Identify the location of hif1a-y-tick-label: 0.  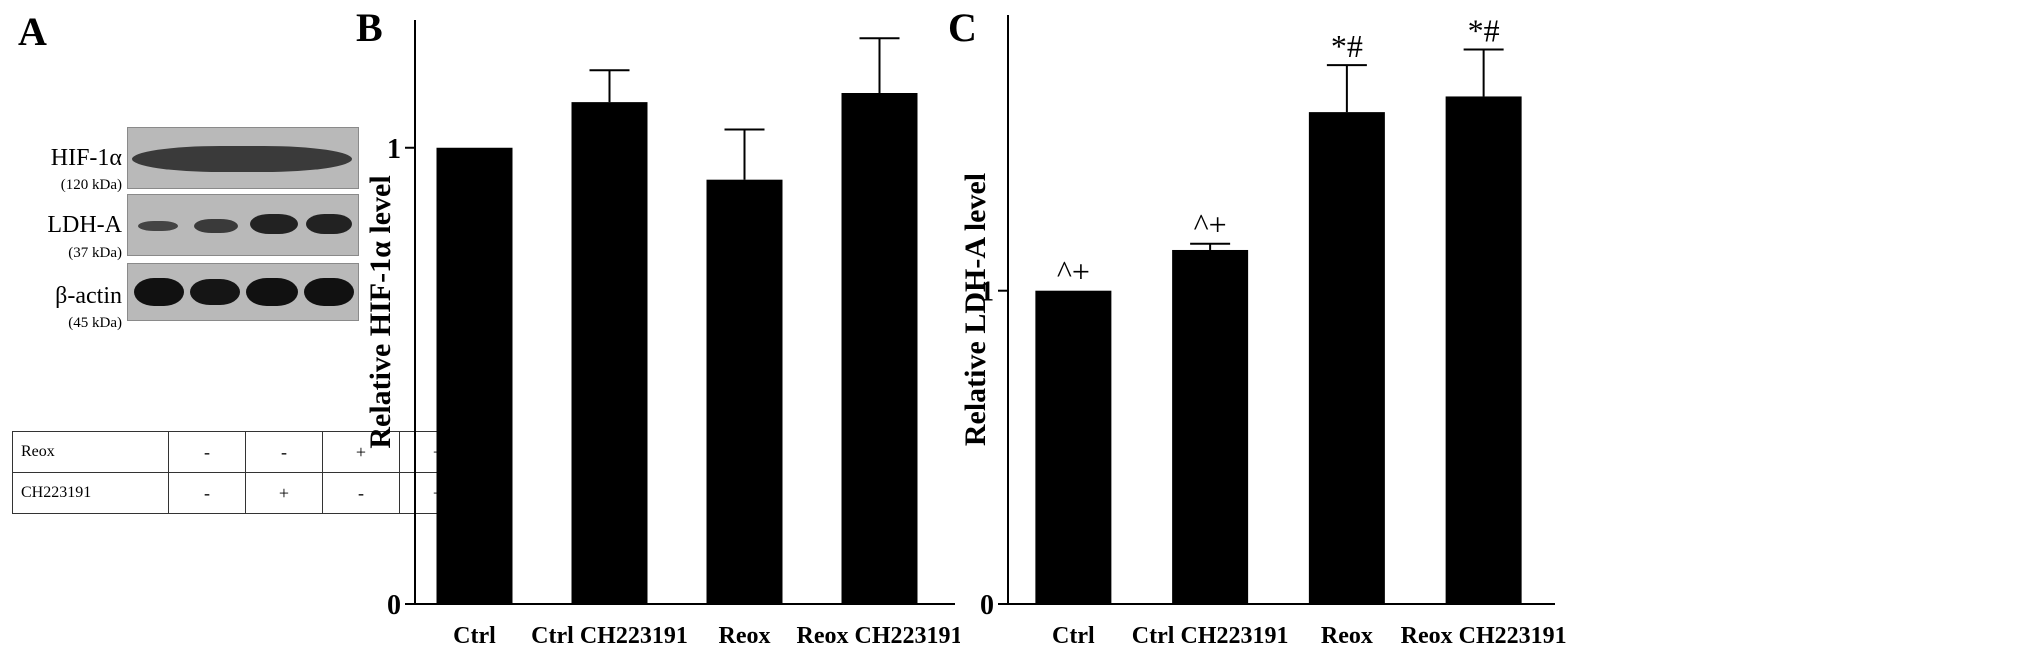
(394, 605).